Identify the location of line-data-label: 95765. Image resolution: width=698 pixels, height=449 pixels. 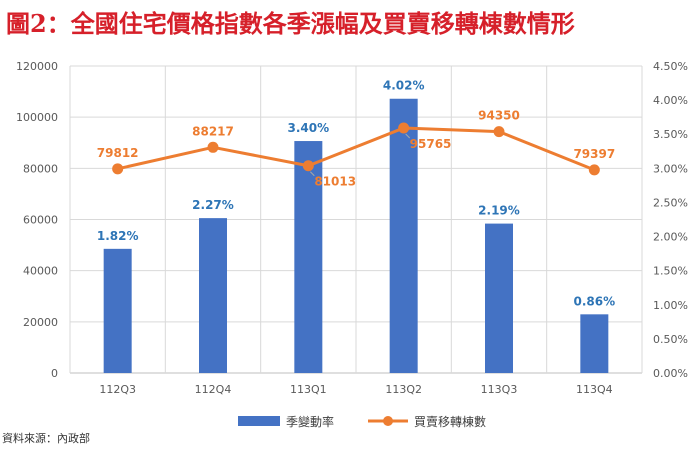
(431, 144).